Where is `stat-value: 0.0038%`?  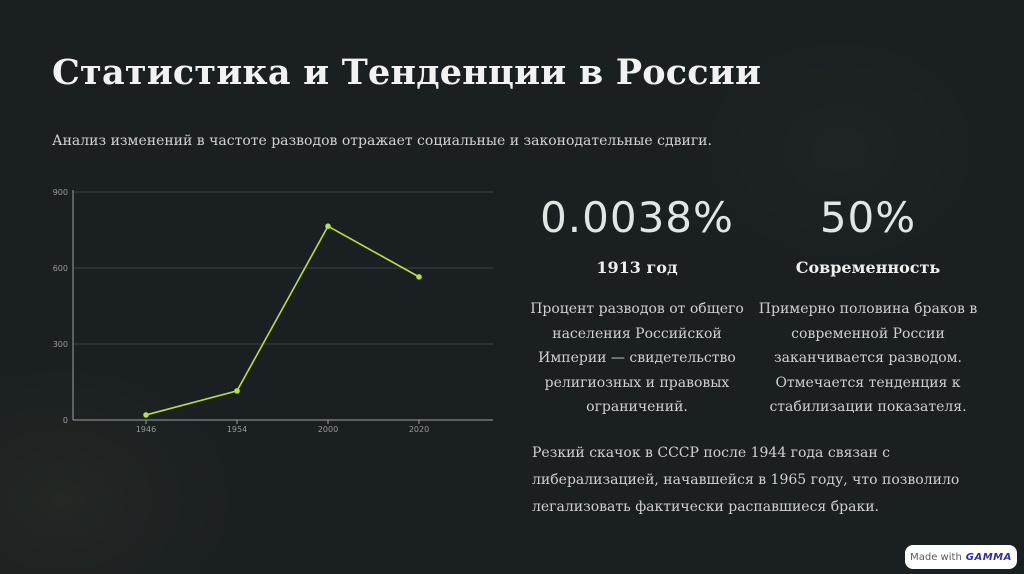
stat-value: 0.0038% is located at coordinates (637, 217).